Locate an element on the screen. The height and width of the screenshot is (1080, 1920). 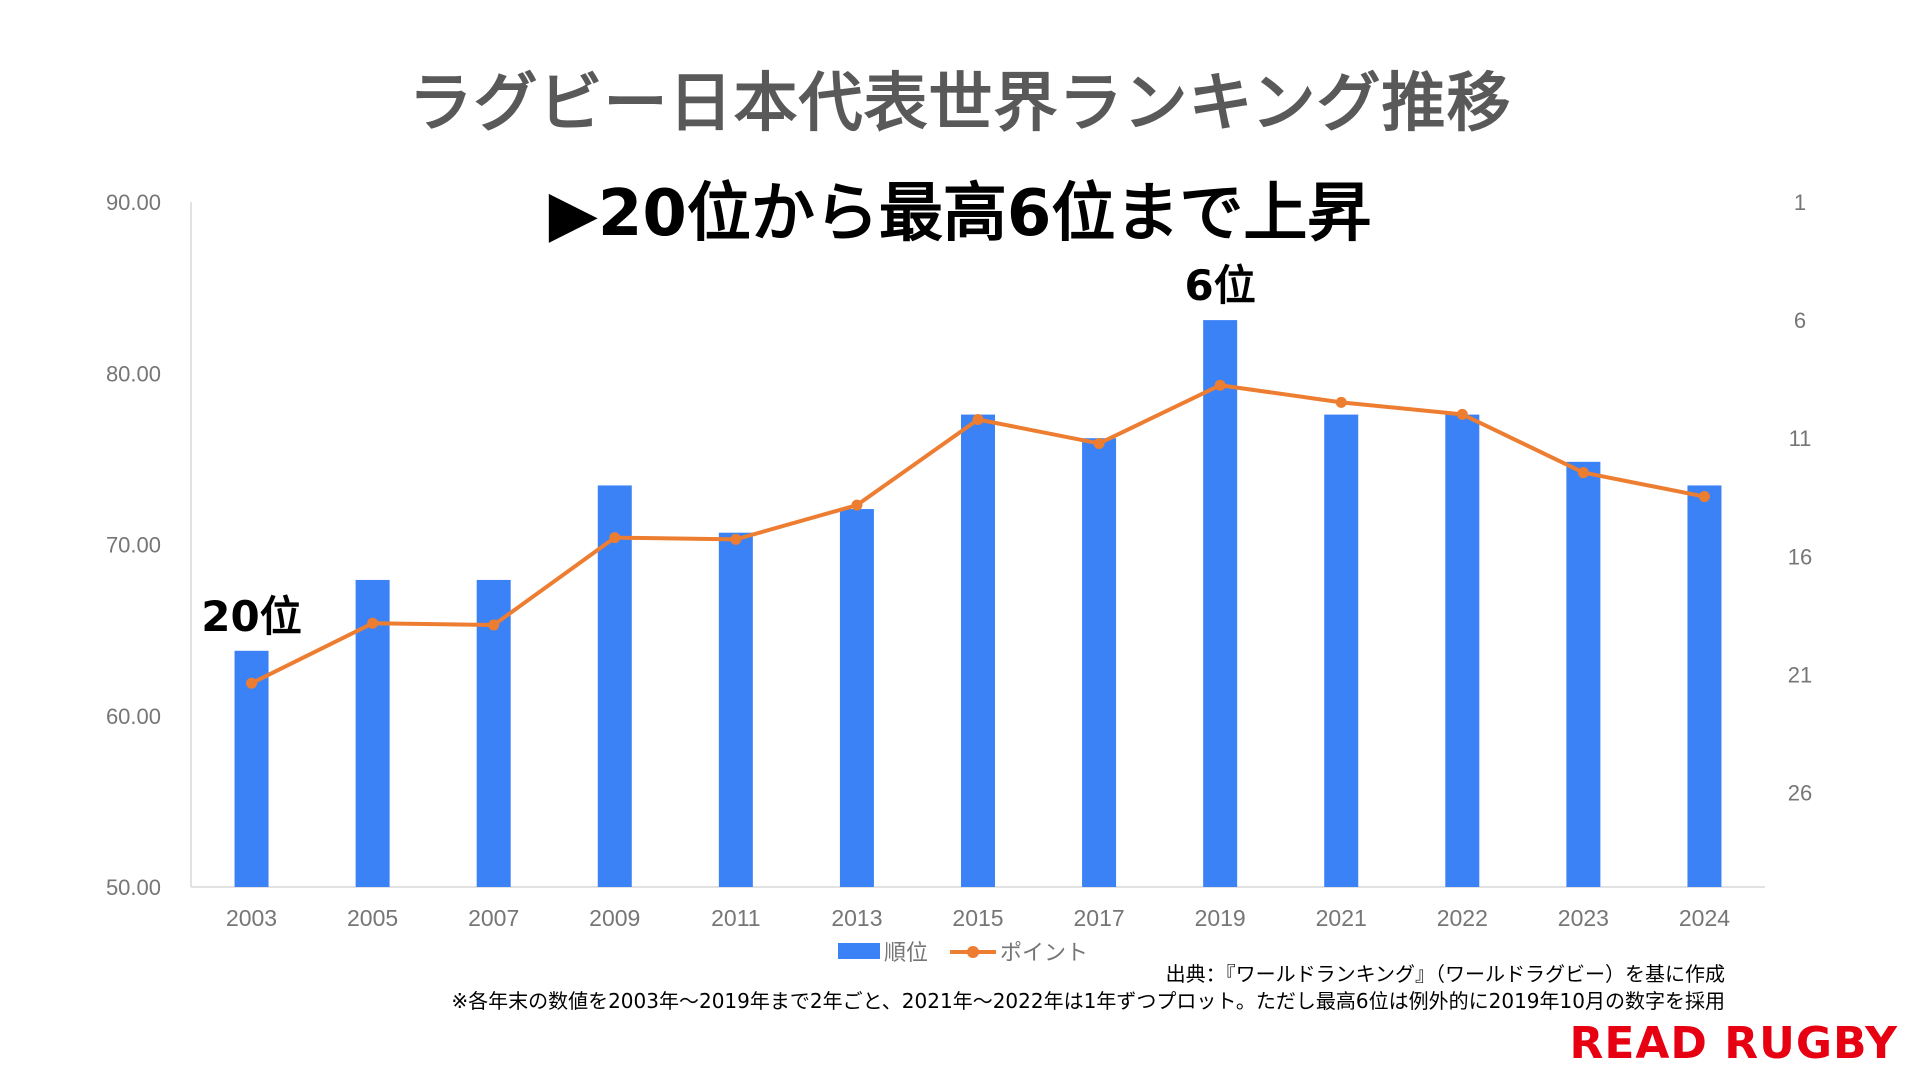
legend-label-rank: 順位 is located at coordinates (906, 953).